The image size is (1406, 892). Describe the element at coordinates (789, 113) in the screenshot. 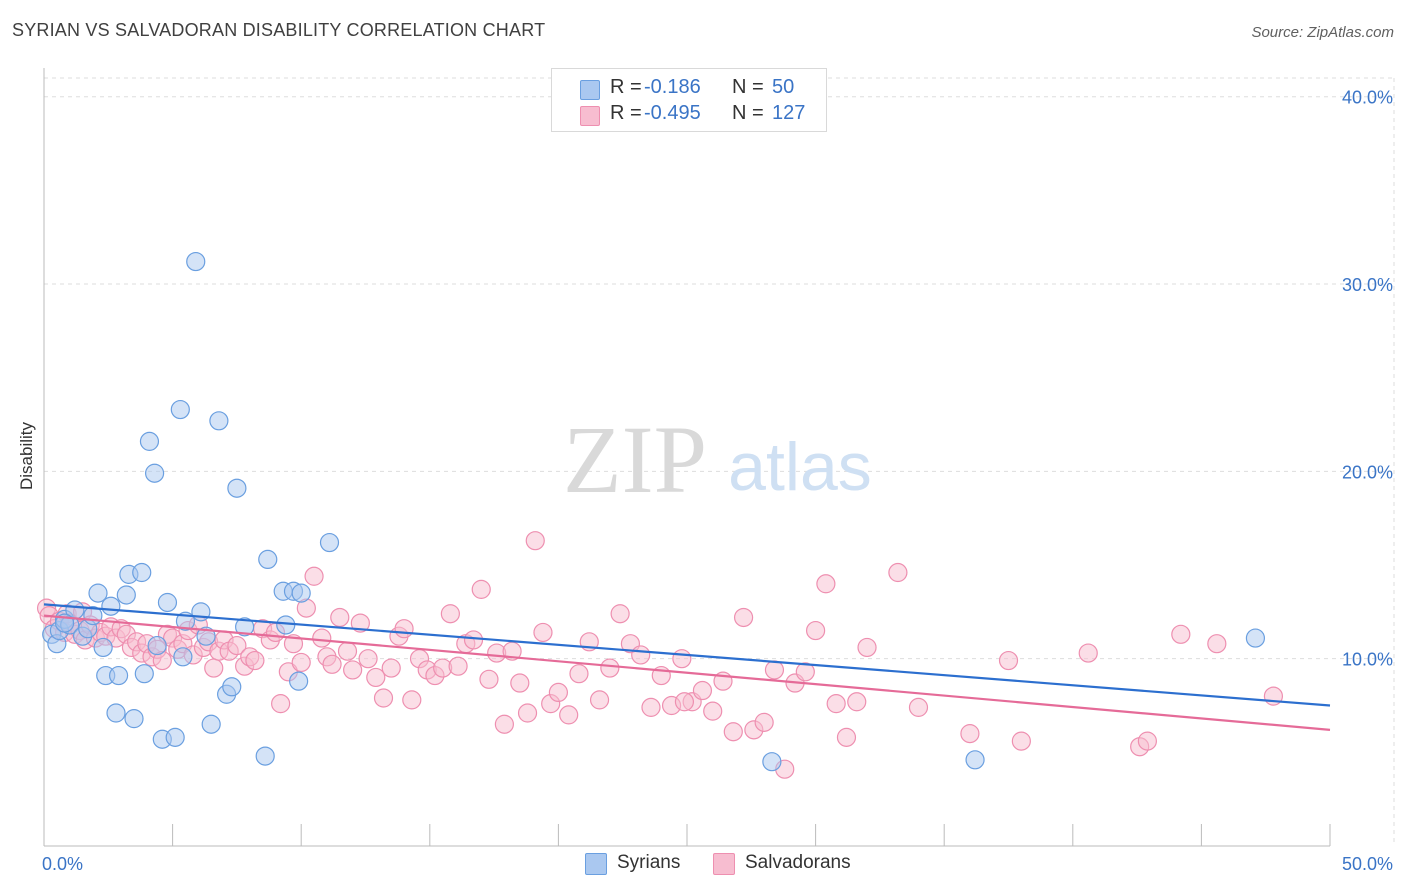

I see `n-value: 127` at that location.